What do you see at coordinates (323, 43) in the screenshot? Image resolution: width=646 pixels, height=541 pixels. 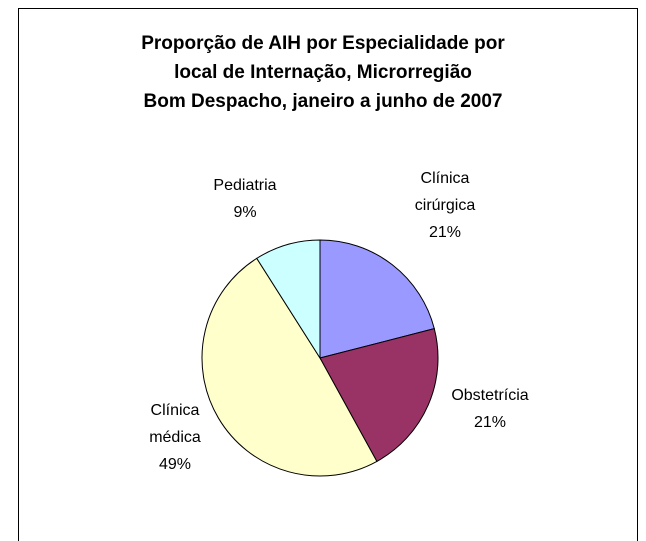 I see `chart-title: Proporção de AIH por Especialidade por` at bounding box center [323, 43].